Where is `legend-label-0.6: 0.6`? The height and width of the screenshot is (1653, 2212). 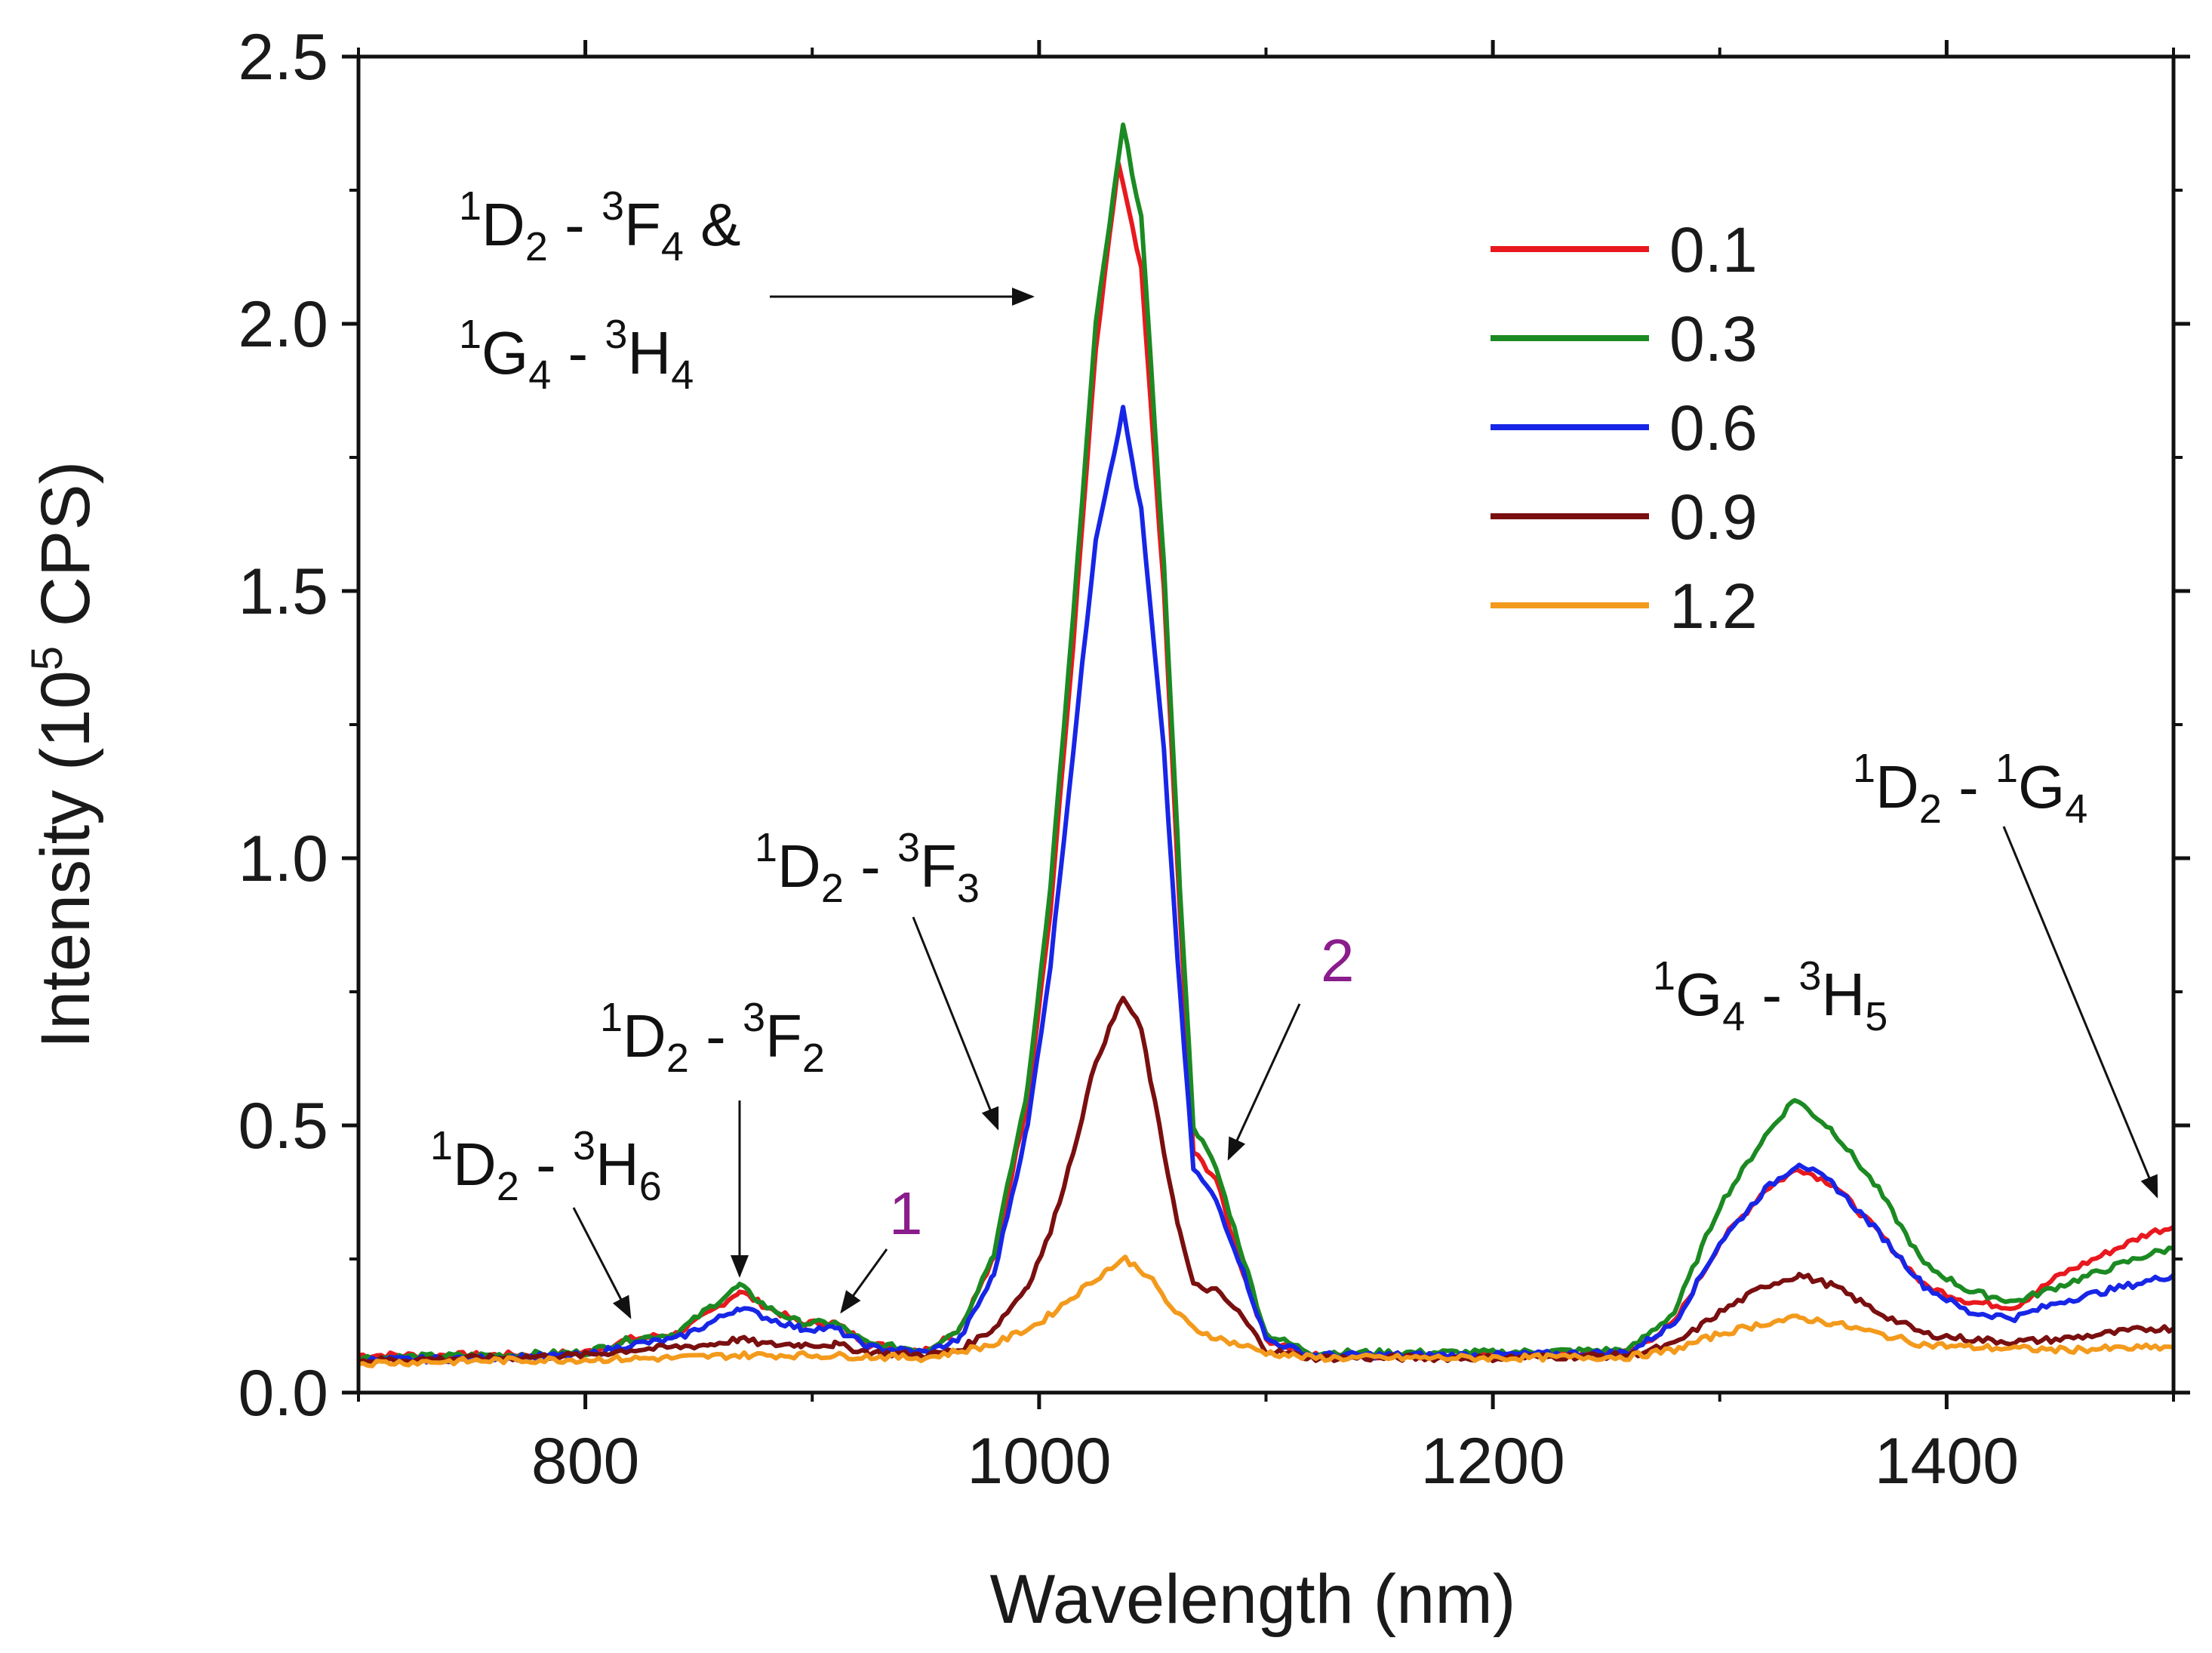 legend-label-0.6: 0.6 is located at coordinates (1714, 427).